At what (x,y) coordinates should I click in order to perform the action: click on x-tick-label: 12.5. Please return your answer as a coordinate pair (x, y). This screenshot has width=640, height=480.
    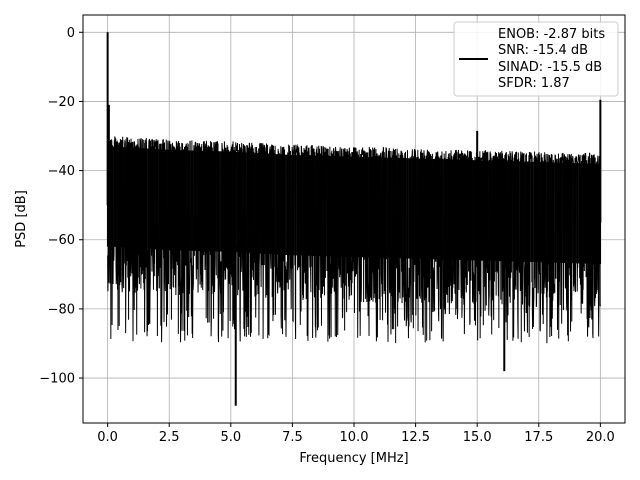
    Looking at the image, I should click on (415, 437).